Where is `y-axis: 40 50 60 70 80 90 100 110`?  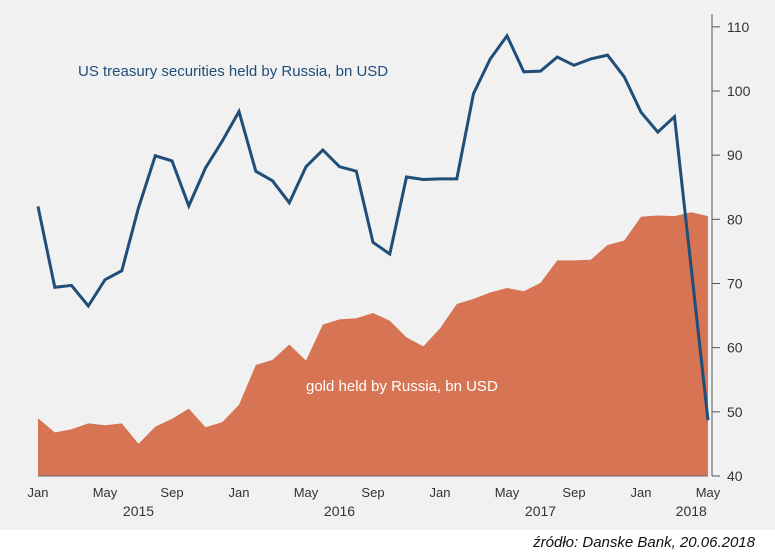 y-axis: 40 50 60 70 80 90 100 110 is located at coordinates (731, 249).